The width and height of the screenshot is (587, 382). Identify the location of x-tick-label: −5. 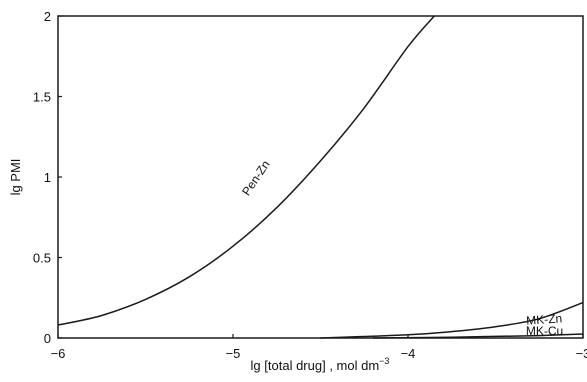
(233, 353).